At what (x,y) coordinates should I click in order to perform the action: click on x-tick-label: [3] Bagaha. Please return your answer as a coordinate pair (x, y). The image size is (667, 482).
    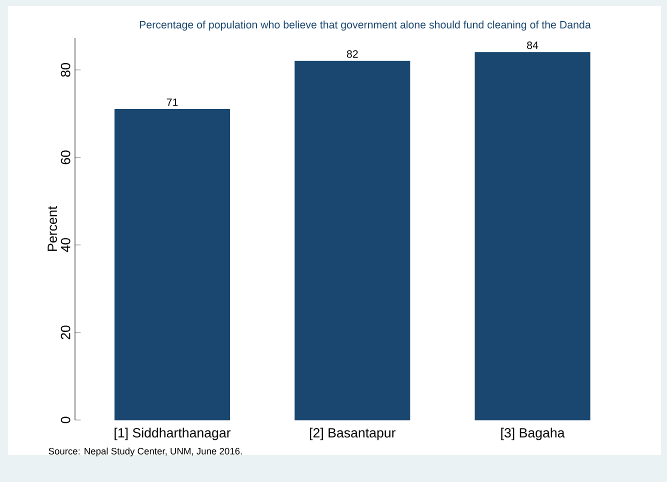
    Looking at the image, I should click on (533, 434).